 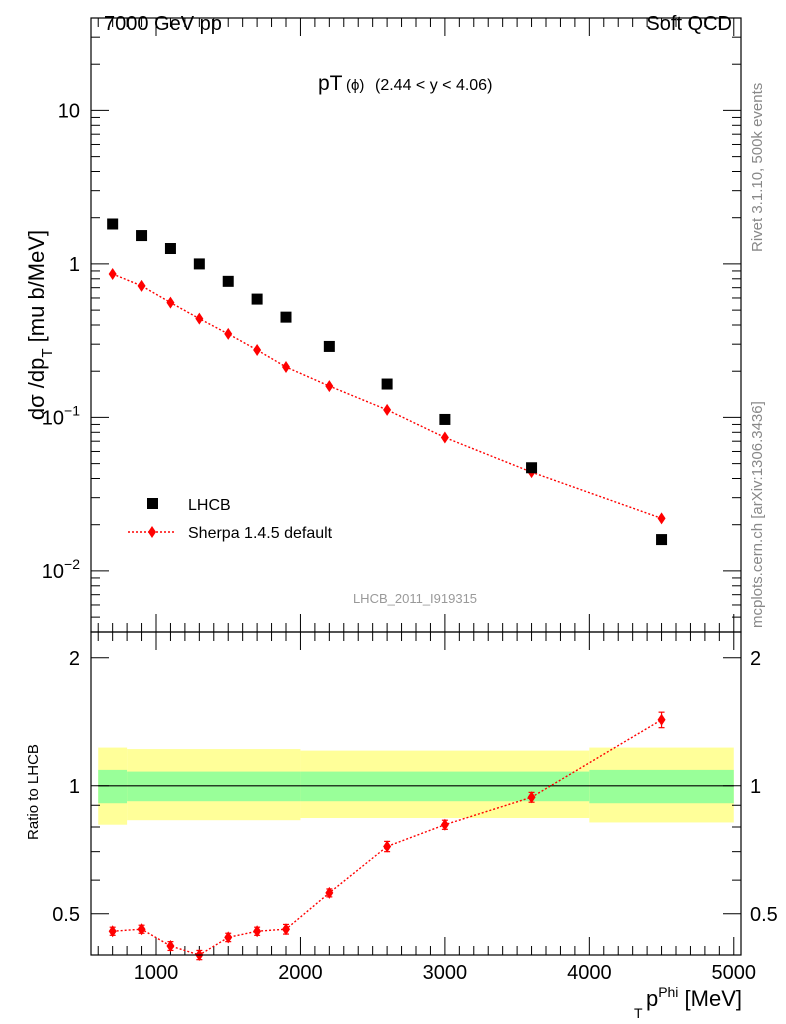 What do you see at coordinates (209, 505) in the screenshot?
I see `legend-lhcb-label: LHCB` at bounding box center [209, 505].